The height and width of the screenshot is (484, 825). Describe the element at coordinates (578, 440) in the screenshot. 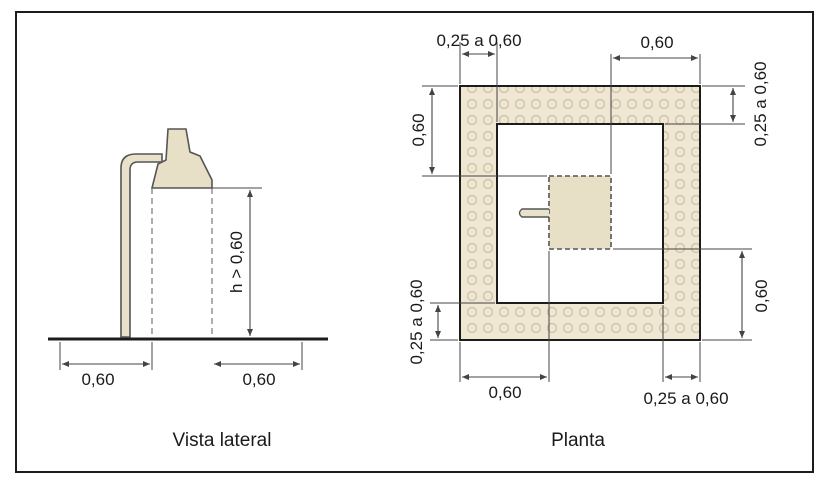

I see `plan-view-caption: Planta` at that location.